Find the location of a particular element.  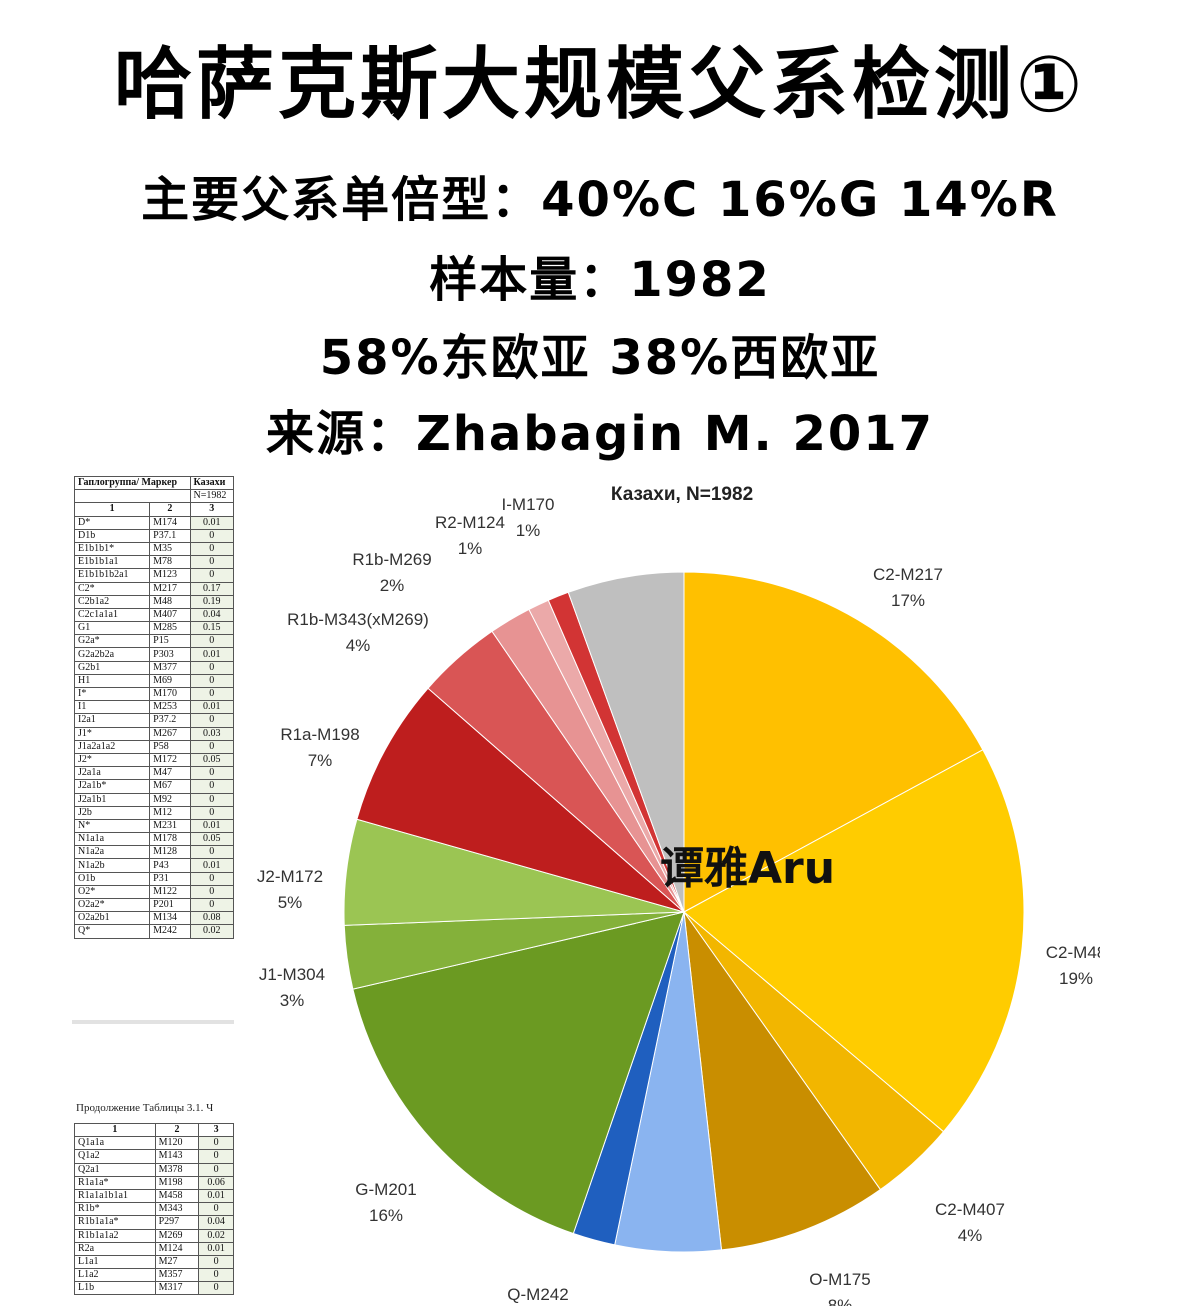

marker-cell: M48 is located at coordinates (170, 601).